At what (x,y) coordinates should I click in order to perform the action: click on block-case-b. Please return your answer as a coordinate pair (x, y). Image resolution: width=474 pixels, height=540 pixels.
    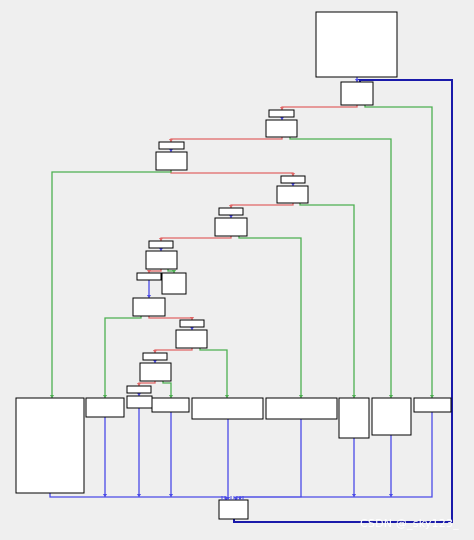
    Looking at the image, I should click on (105, 407).